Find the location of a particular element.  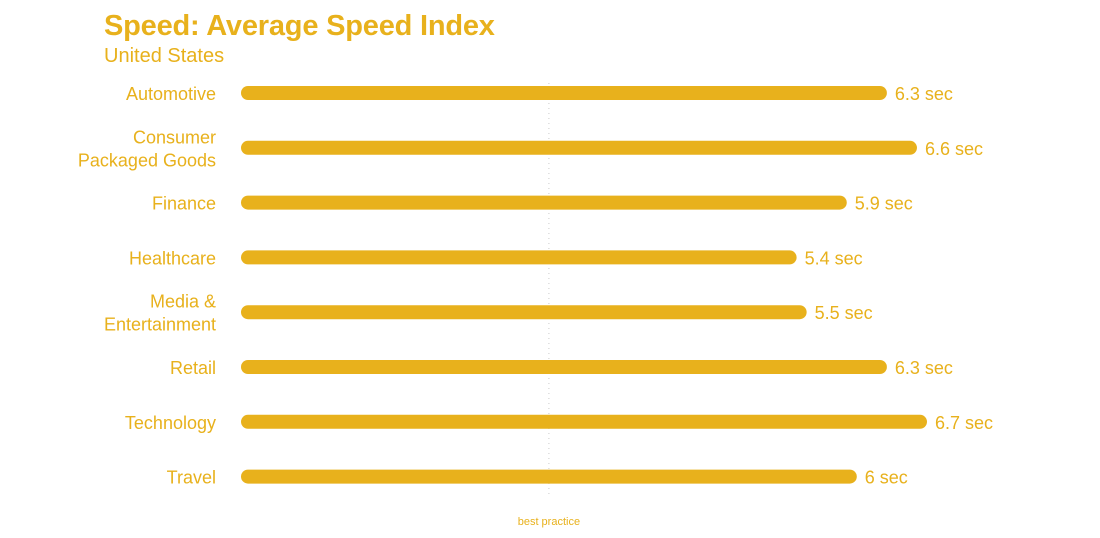

category-label: Automotive is located at coordinates (171, 94).